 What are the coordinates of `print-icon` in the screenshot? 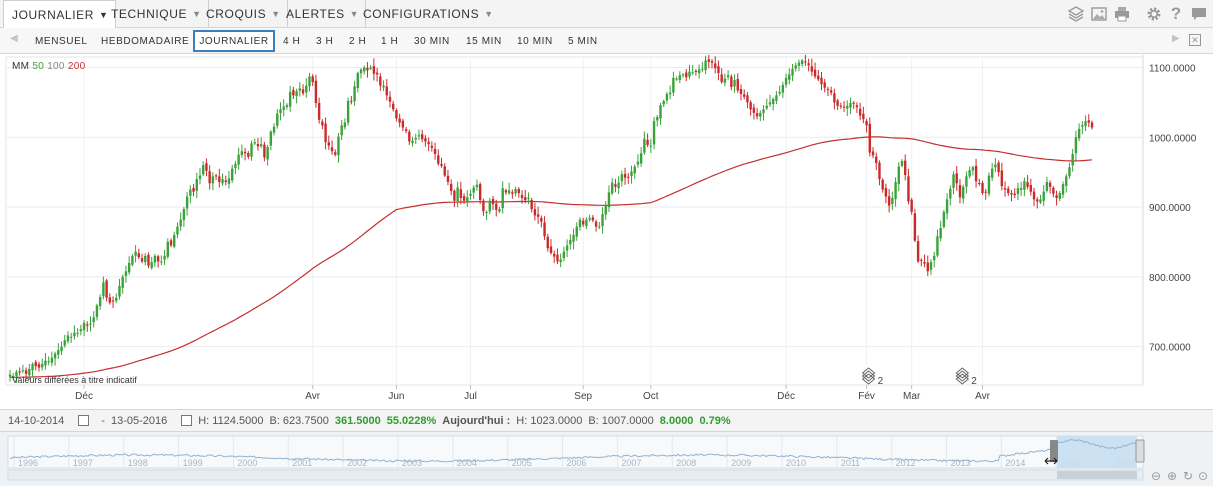 It's located at (1122, 14).